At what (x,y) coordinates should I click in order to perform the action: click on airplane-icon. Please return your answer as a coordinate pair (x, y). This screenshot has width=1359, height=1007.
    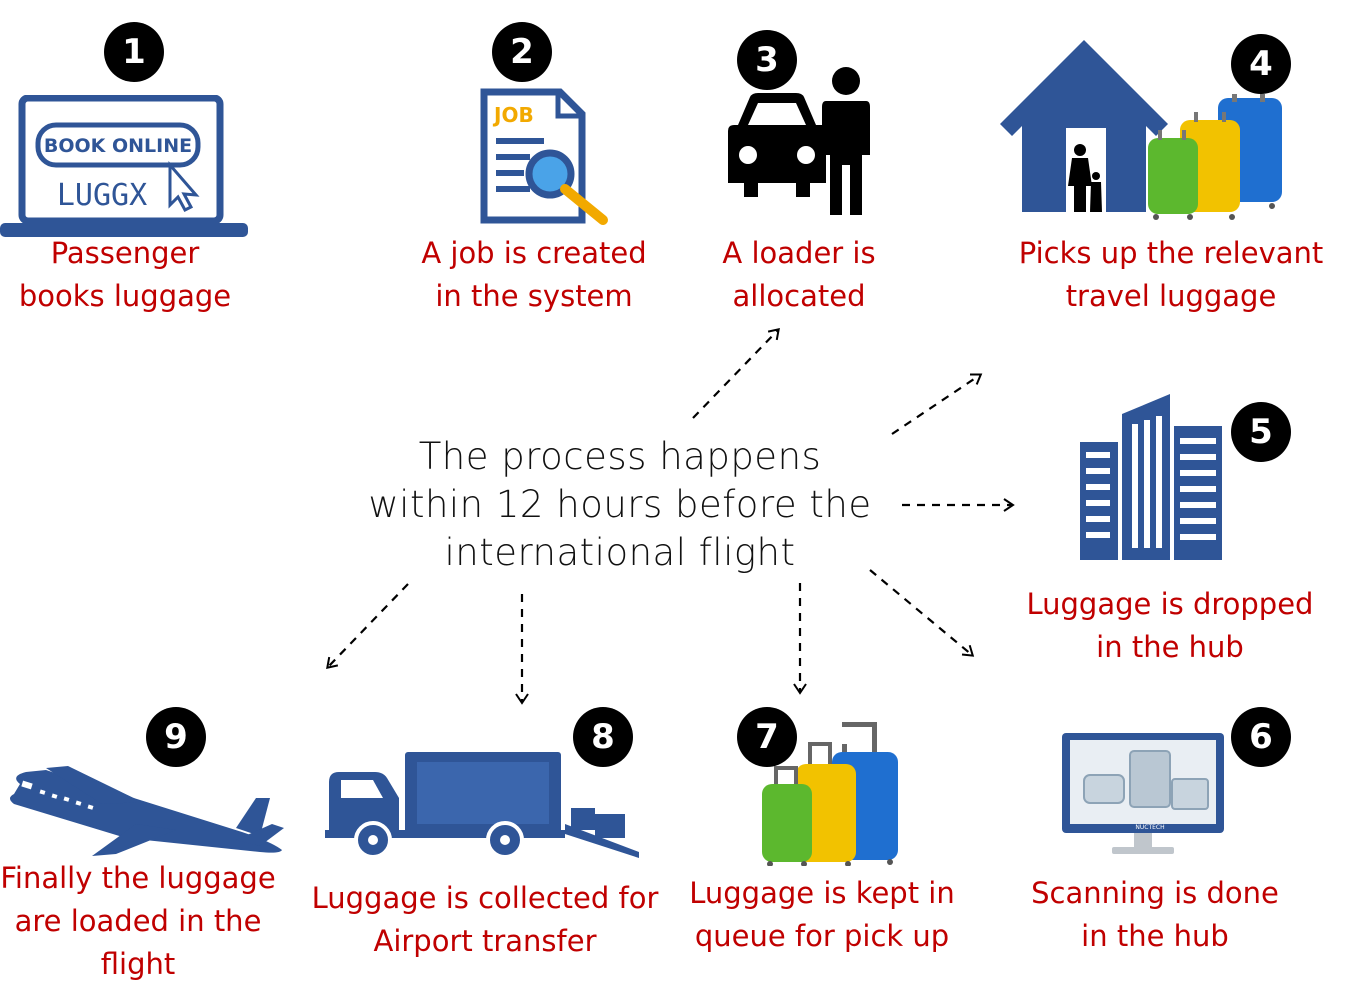
    Looking at the image, I should click on (147, 811).